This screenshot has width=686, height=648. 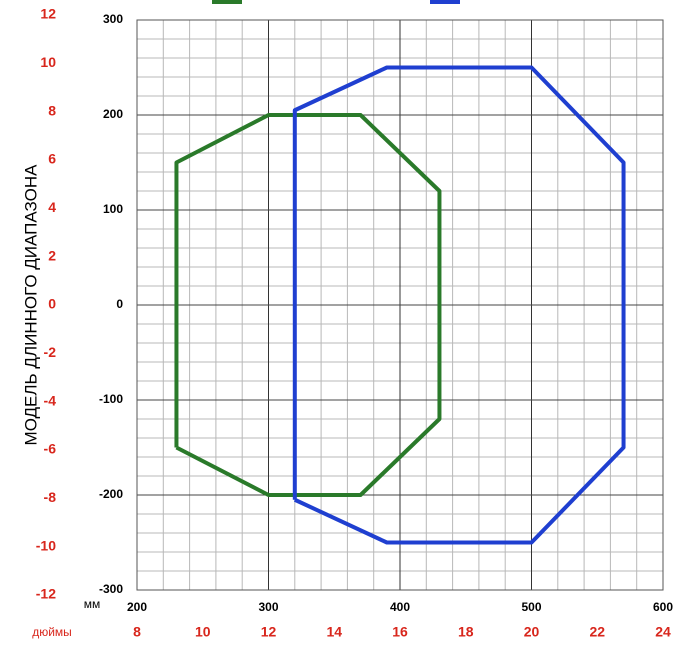 What do you see at coordinates (48, 14) in the screenshot?
I see `y2-tick-label: 12` at bounding box center [48, 14].